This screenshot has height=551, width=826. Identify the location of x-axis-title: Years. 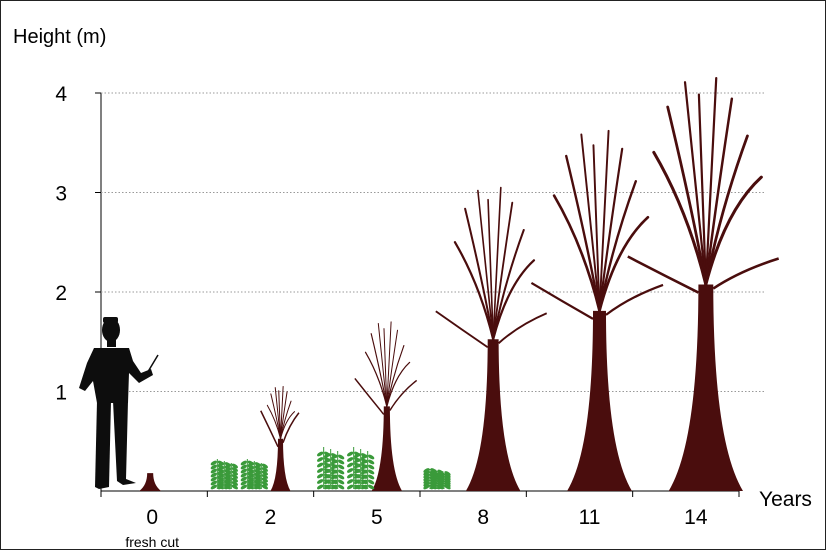
(785, 499).